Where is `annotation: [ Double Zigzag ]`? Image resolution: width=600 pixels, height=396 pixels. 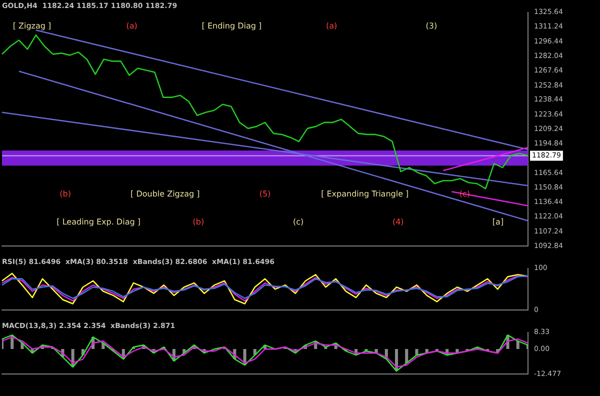 annotation: [ Double Zigzag ] is located at coordinates (165, 194).